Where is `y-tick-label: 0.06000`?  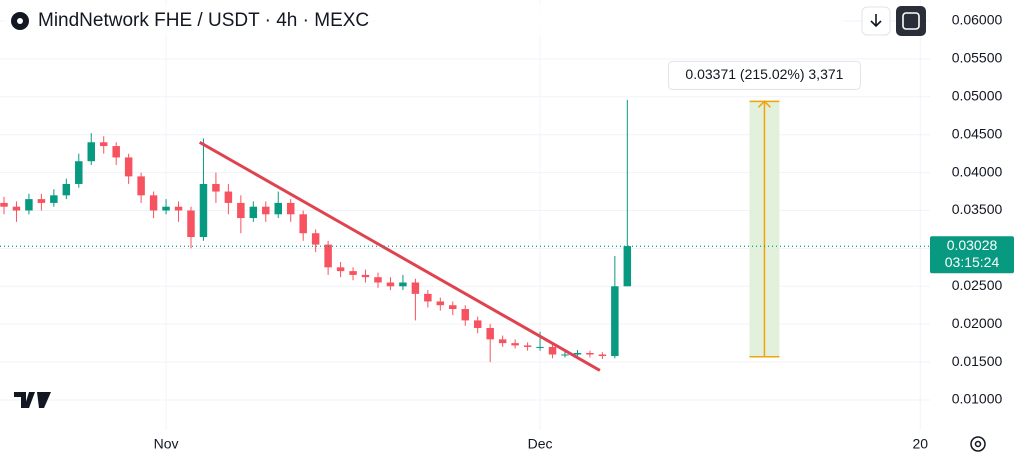
y-tick-label: 0.06000 is located at coordinates (977, 20).